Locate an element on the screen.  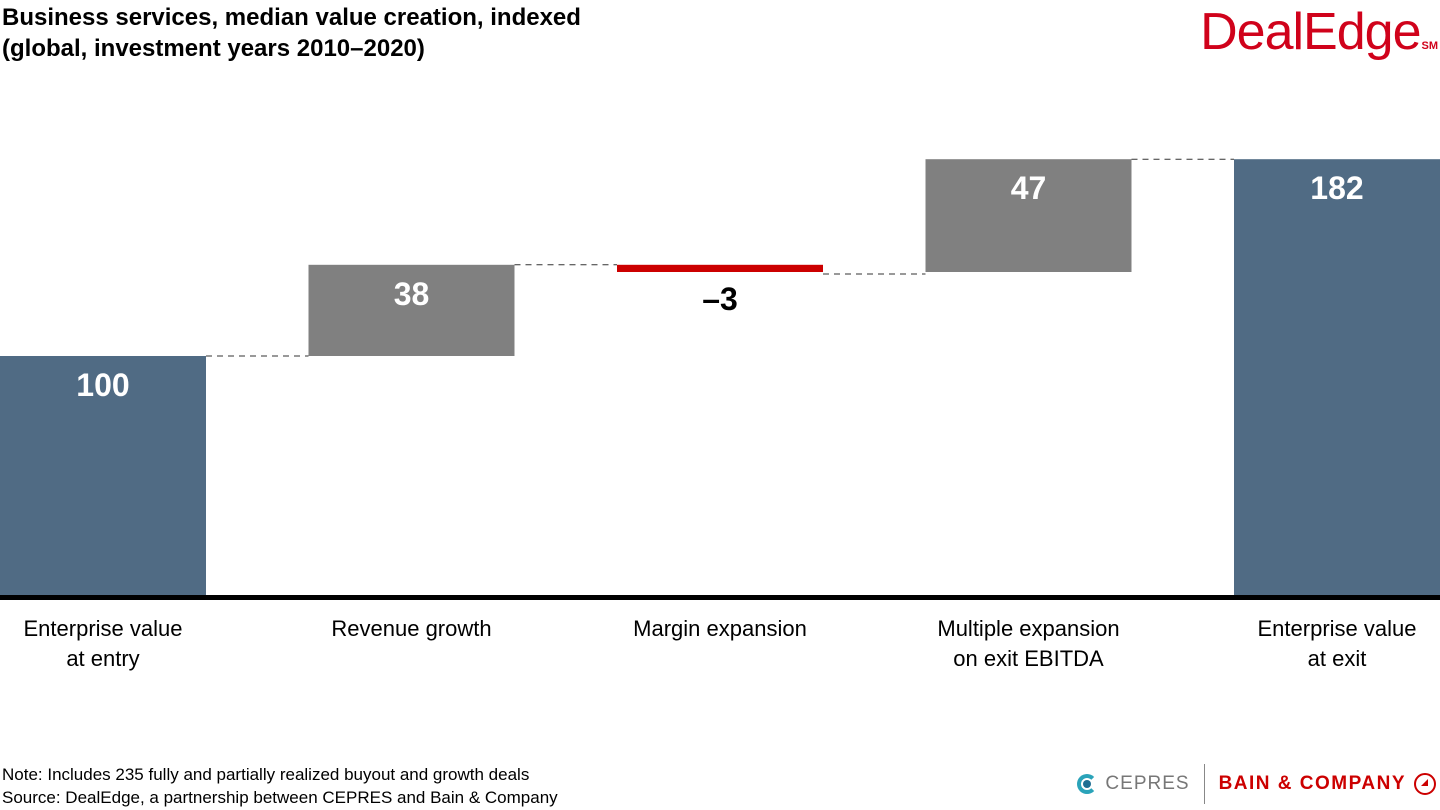
data-label-0: 100 is located at coordinates (102, 385).